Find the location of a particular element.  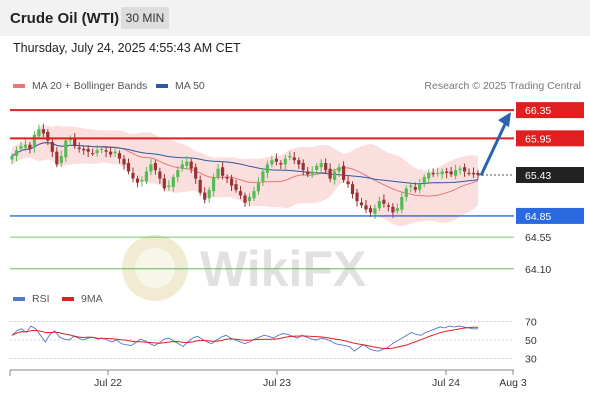

timeframe-badge: 30 MIN is located at coordinates (145, 18).